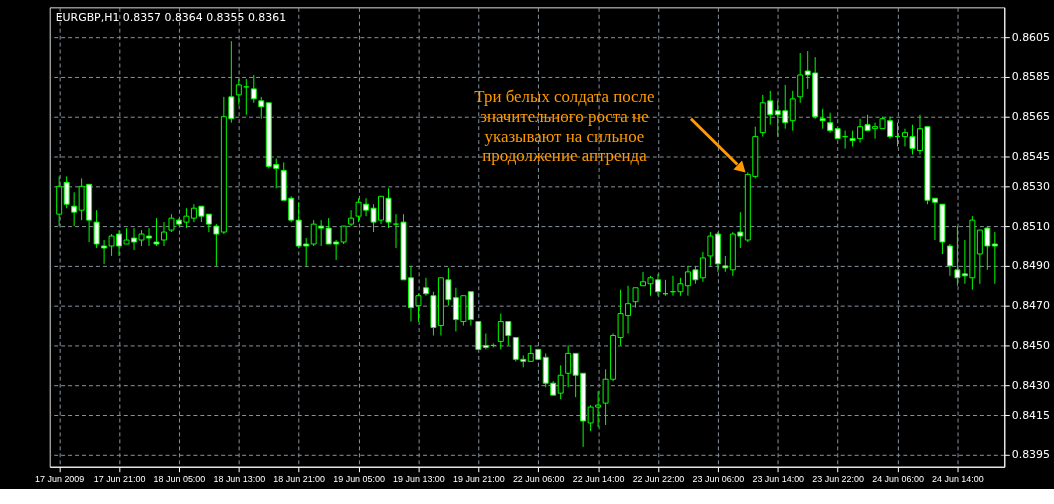  What do you see at coordinates (1030, 37) in the screenshot?
I see `y-tick-label: 0.8605` at bounding box center [1030, 37].